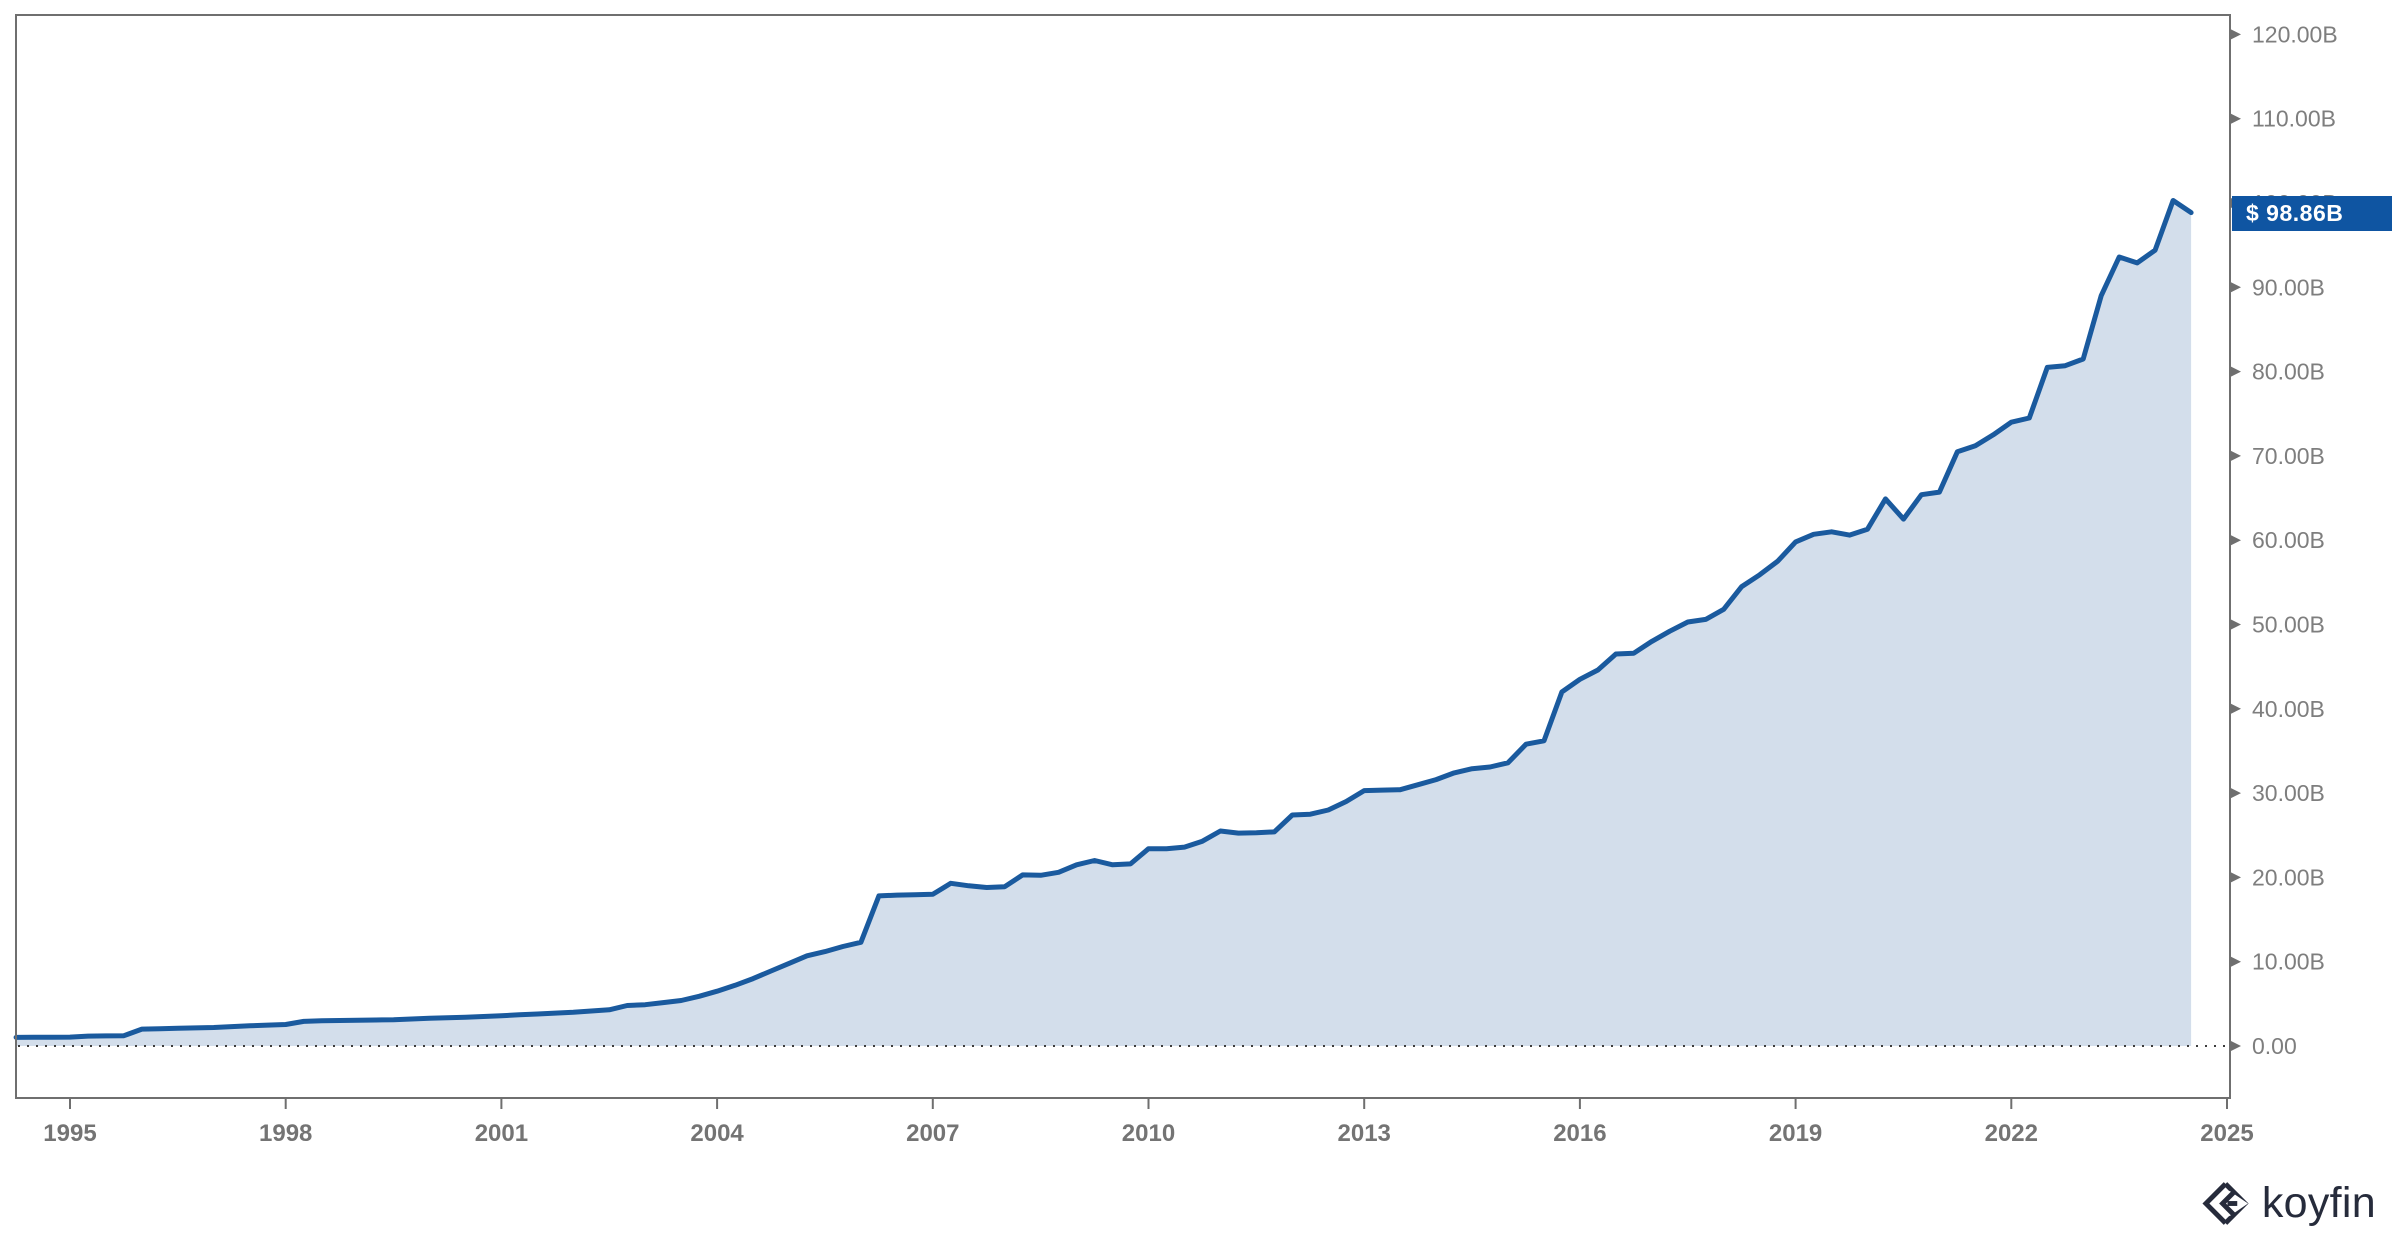 The height and width of the screenshot is (1240, 2400). Describe the element at coordinates (2288, 625) in the screenshot. I see `y-tick-label: 50.00B` at that location.